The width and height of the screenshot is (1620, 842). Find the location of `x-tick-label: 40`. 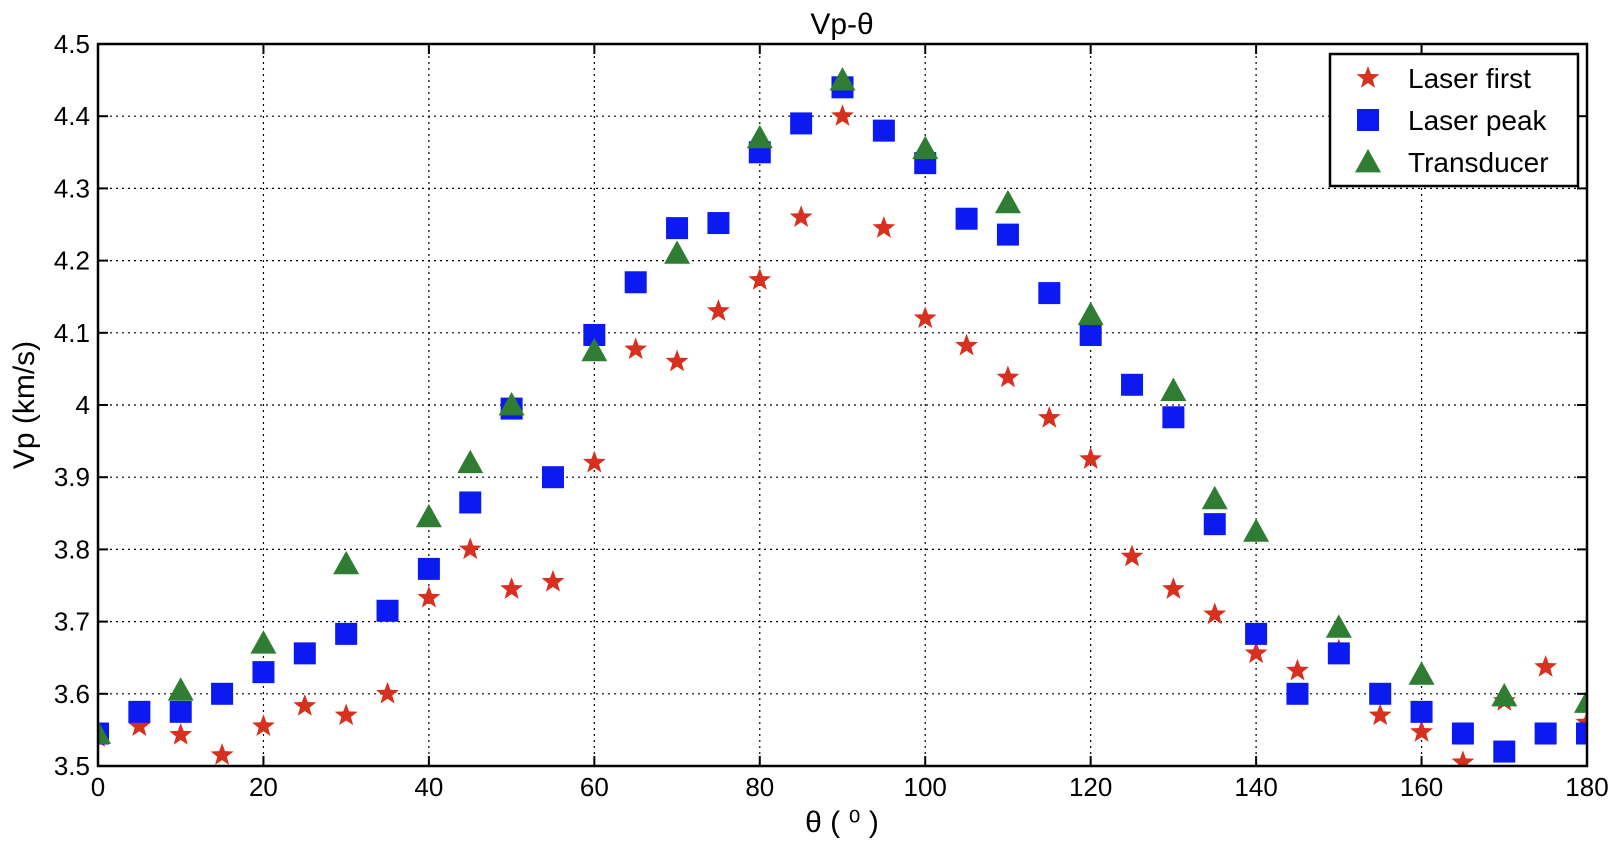

x-tick-label: 40 is located at coordinates (428, 787).